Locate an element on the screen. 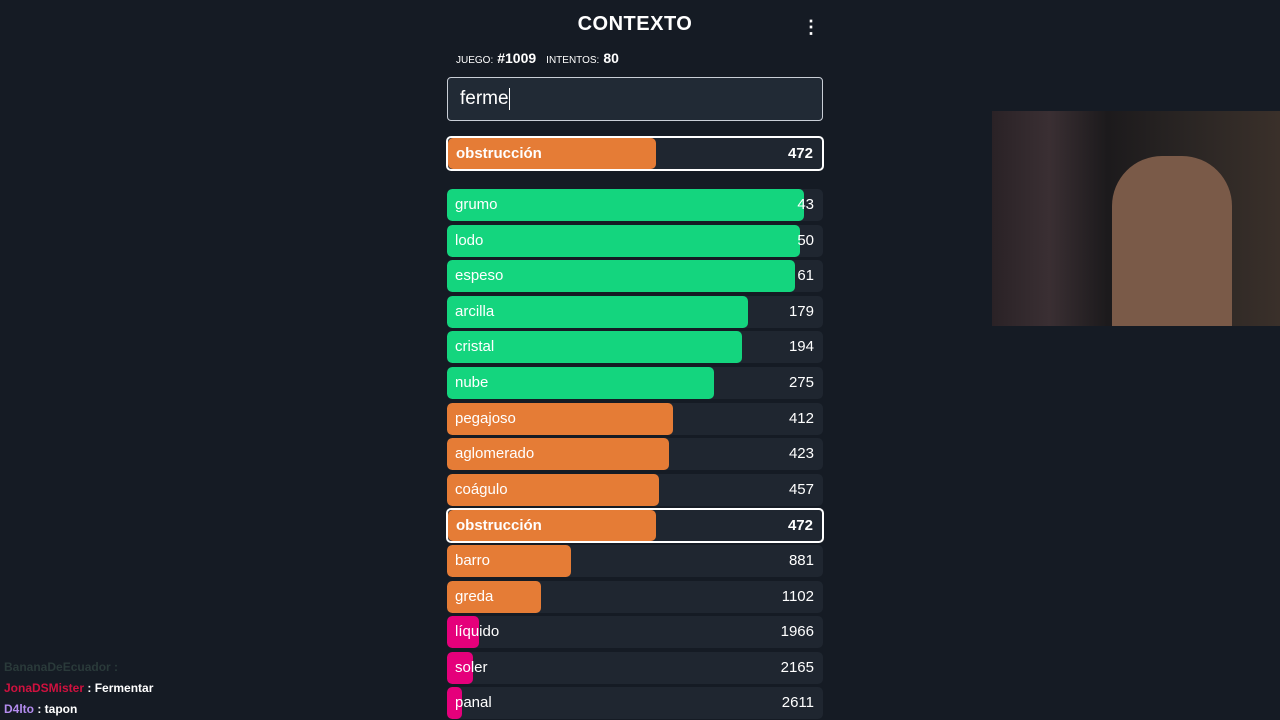 The height and width of the screenshot is (720, 1280). guess-row: aglomerado 423 is located at coordinates (635, 454).